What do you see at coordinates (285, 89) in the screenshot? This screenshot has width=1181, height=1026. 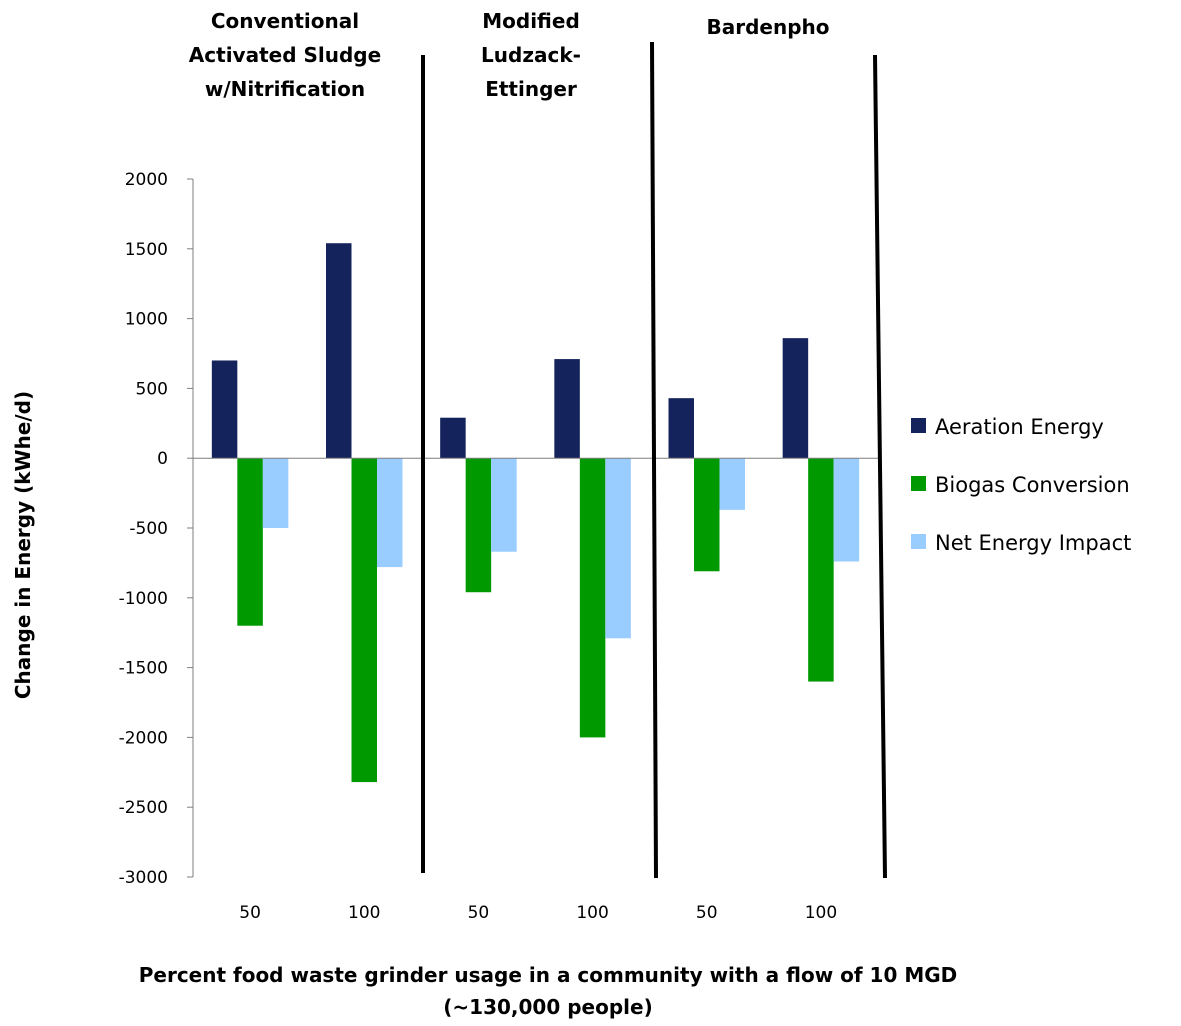 I see `group-title-line: w/Nitrification` at bounding box center [285, 89].